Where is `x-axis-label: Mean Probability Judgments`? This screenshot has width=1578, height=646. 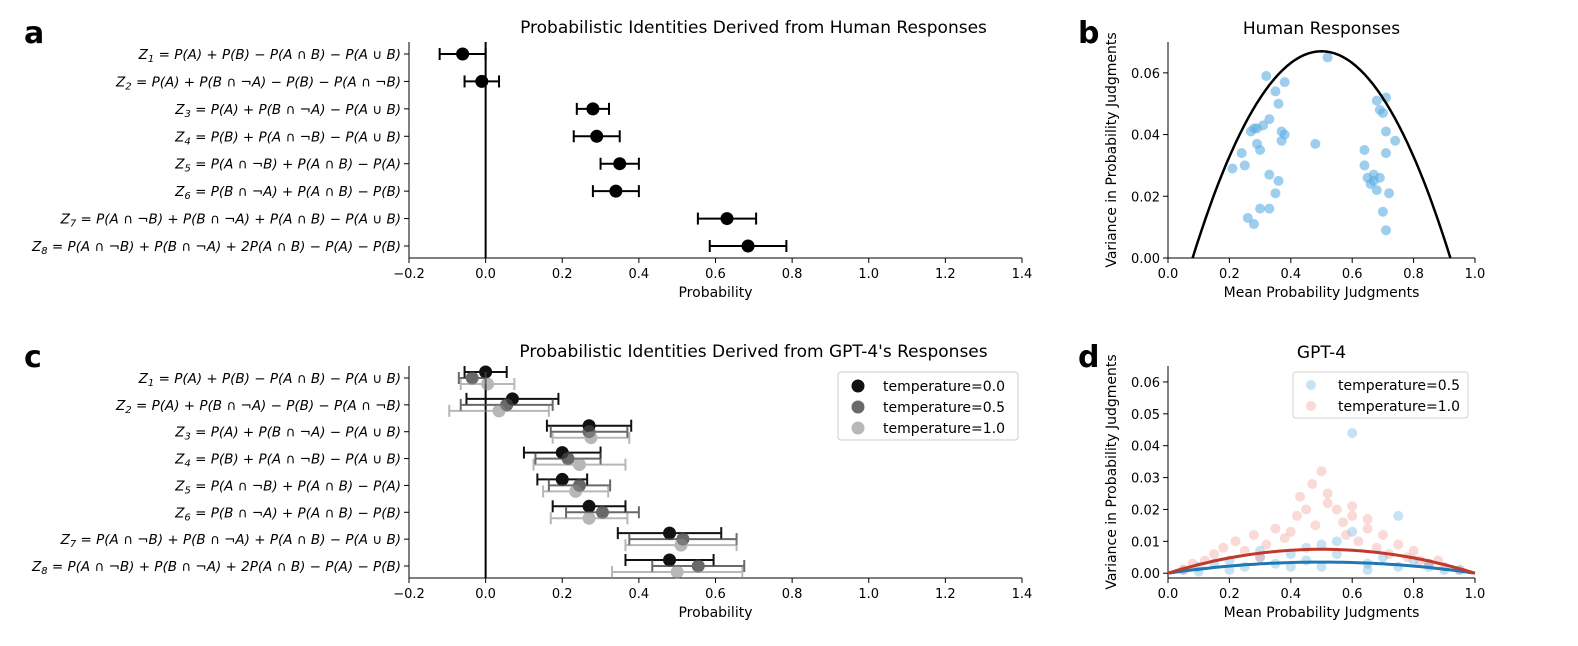 x-axis-label: Mean Probability Judgments is located at coordinates (1322, 293).